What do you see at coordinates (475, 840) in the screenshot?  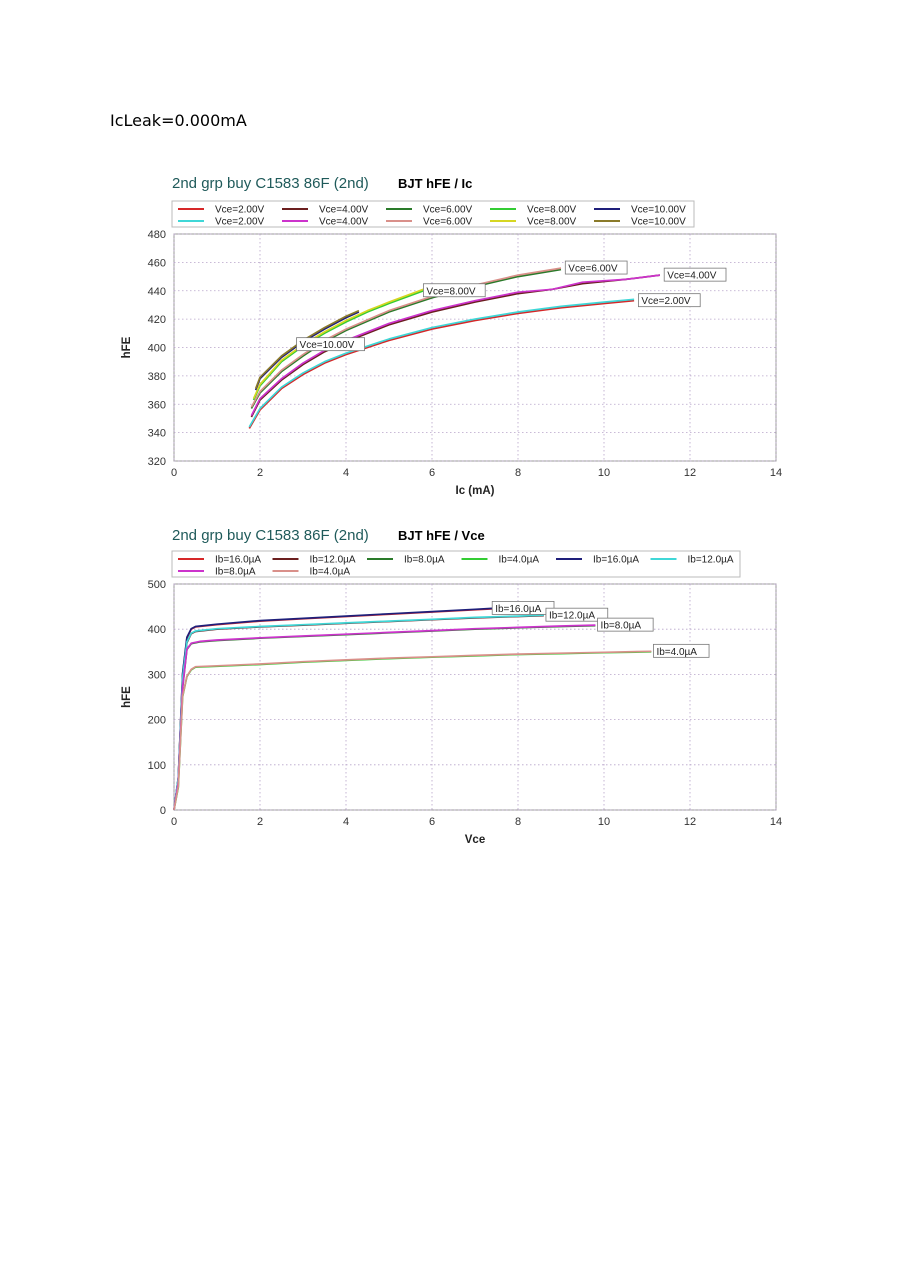 I see `x-axis-label: Vce` at bounding box center [475, 840].